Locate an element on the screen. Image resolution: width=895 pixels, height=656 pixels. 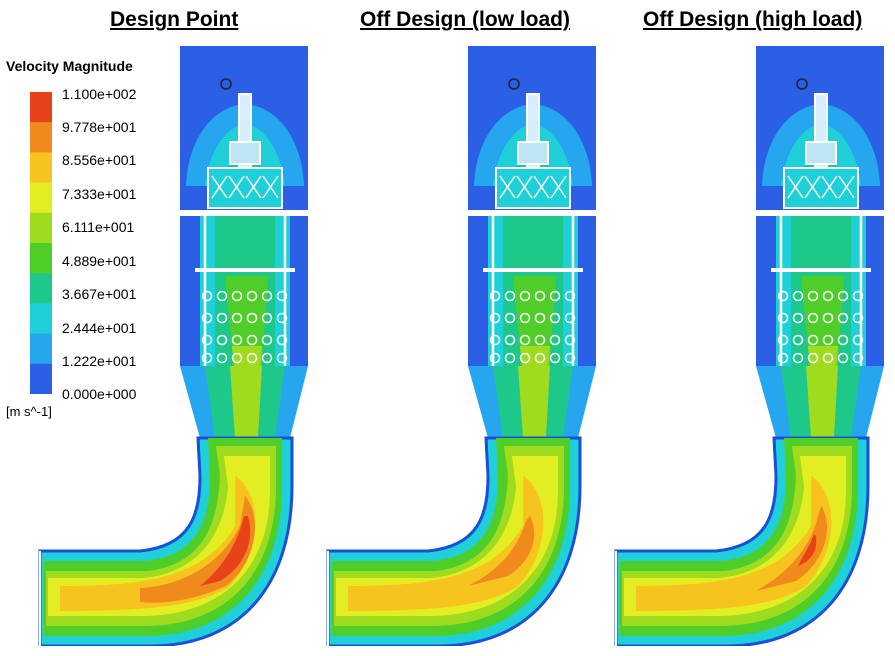
legend-tick: 2.444e+001 is located at coordinates (99, 328).